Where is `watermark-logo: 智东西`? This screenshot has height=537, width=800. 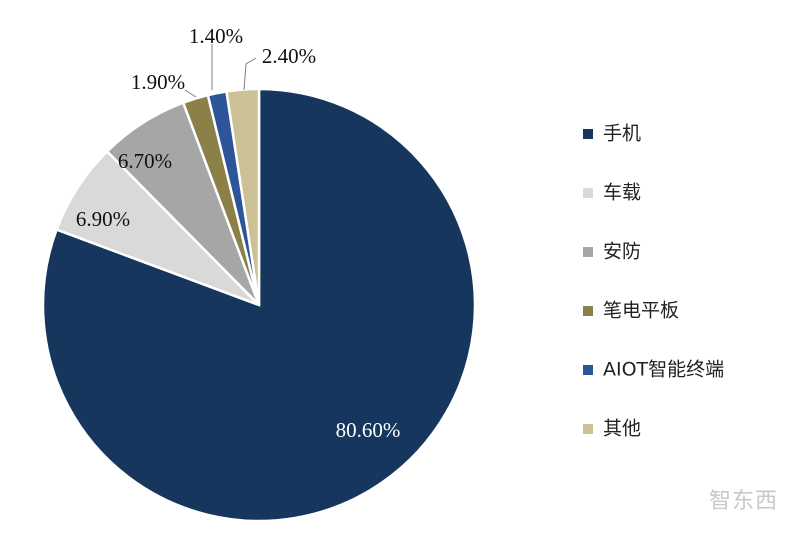
watermark-logo: 智东西 is located at coordinates (743, 501).